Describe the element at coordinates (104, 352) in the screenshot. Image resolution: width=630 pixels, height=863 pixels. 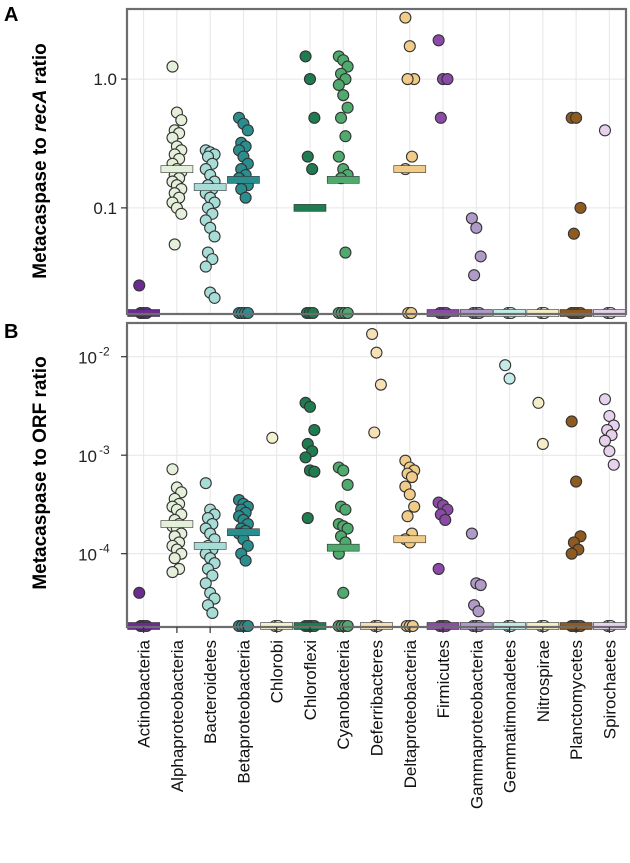
I see `y-tick-exponent: -2` at that location.